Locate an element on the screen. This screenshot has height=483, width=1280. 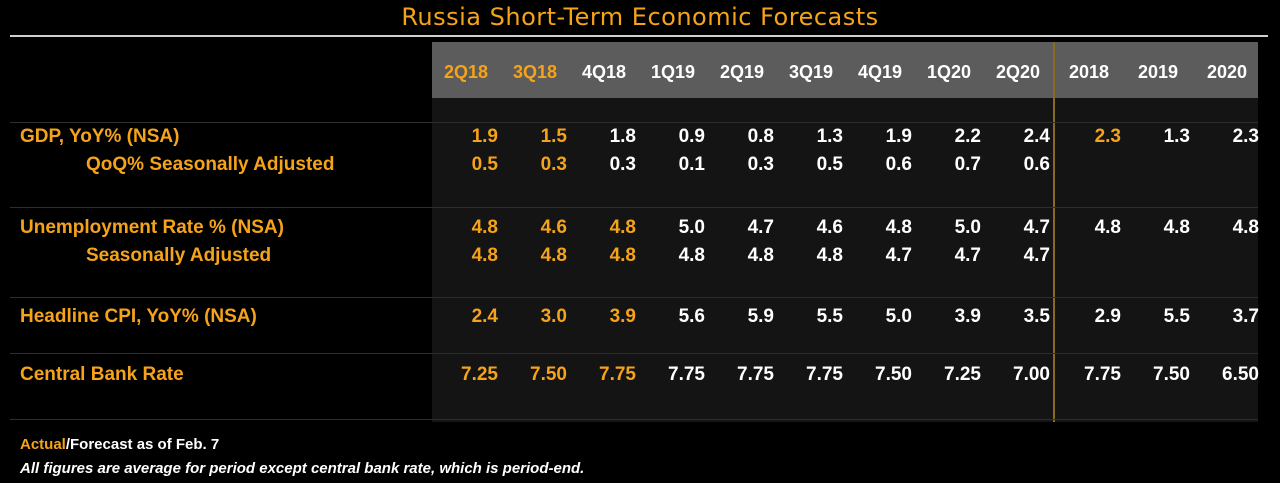
column-header-3q19: 3Q19 is located at coordinates (811, 72).